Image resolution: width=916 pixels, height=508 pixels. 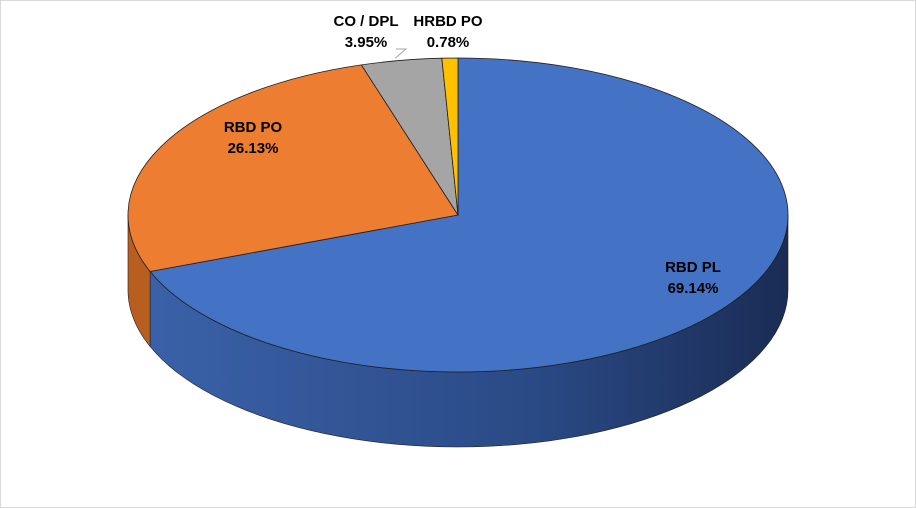 What do you see at coordinates (448, 21) in the screenshot?
I see `data-label-name: HRBD PO` at bounding box center [448, 21].